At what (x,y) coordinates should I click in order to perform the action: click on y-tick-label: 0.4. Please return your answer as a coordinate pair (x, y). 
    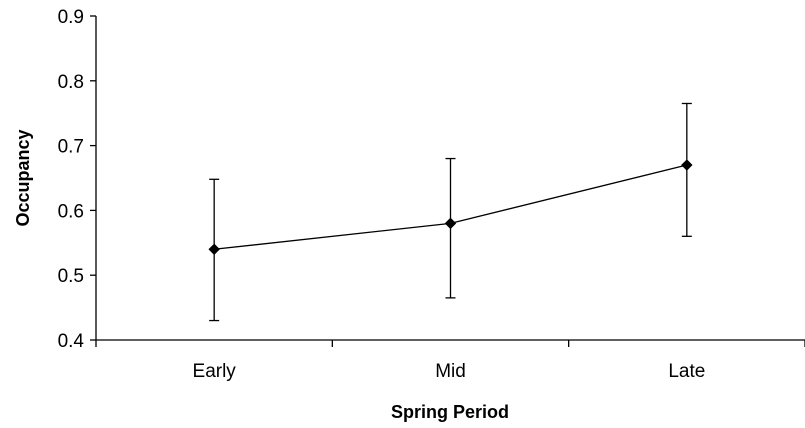
    Looking at the image, I should click on (71, 341).